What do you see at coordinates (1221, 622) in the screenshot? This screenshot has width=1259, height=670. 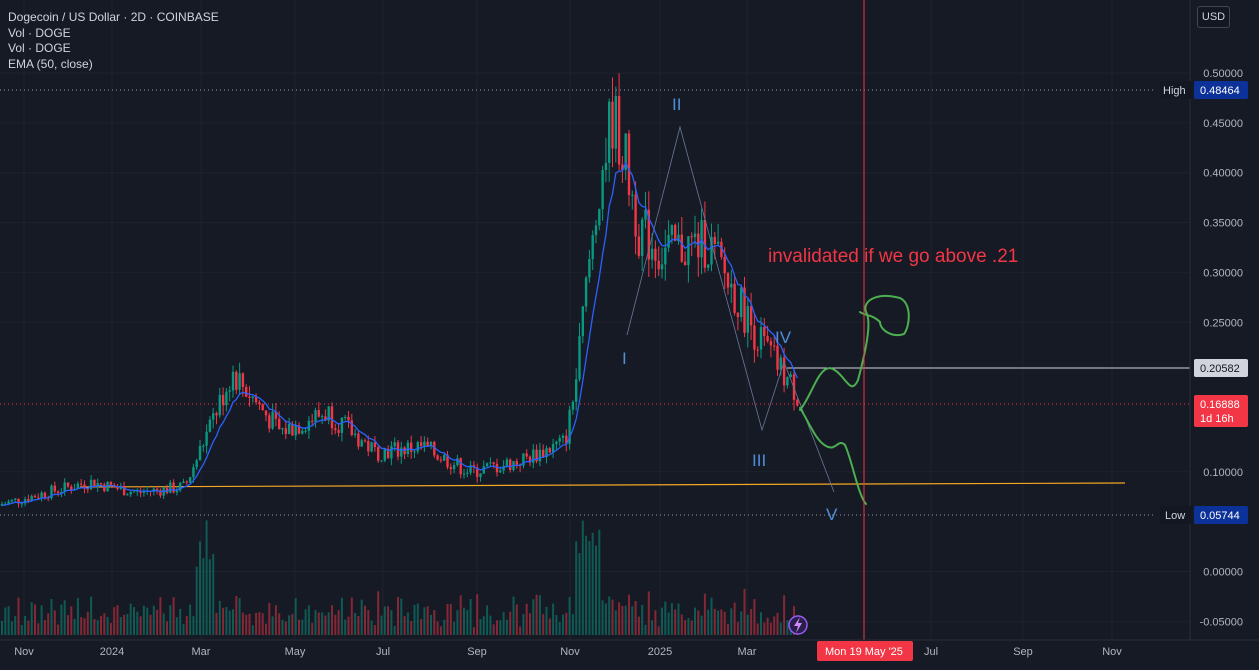 I see `price-tick: -0.05000` at bounding box center [1221, 622].